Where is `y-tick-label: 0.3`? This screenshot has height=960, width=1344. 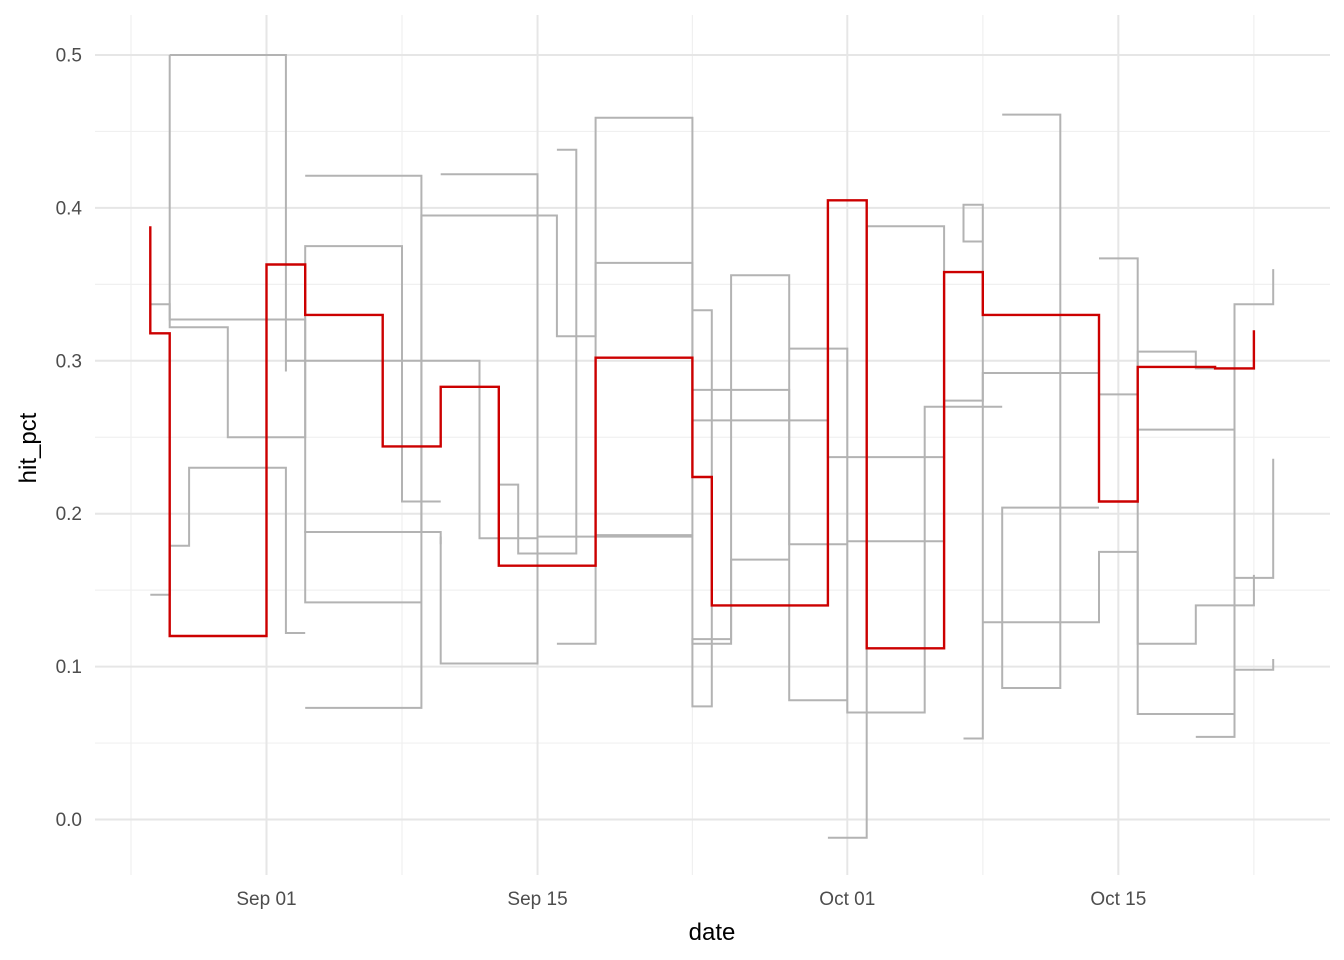
y-tick-label: 0.3 is located at coordinates (69, 361).